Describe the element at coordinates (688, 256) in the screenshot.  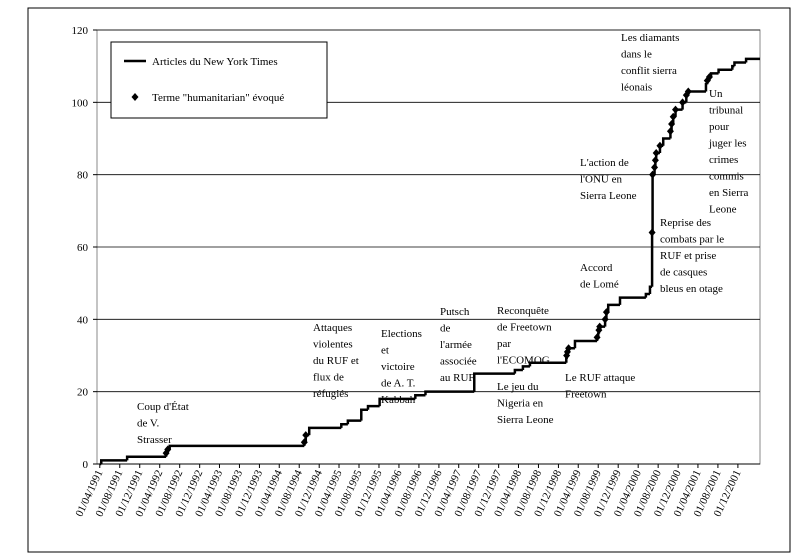
I see `annotation: RUF et prise` at that location.